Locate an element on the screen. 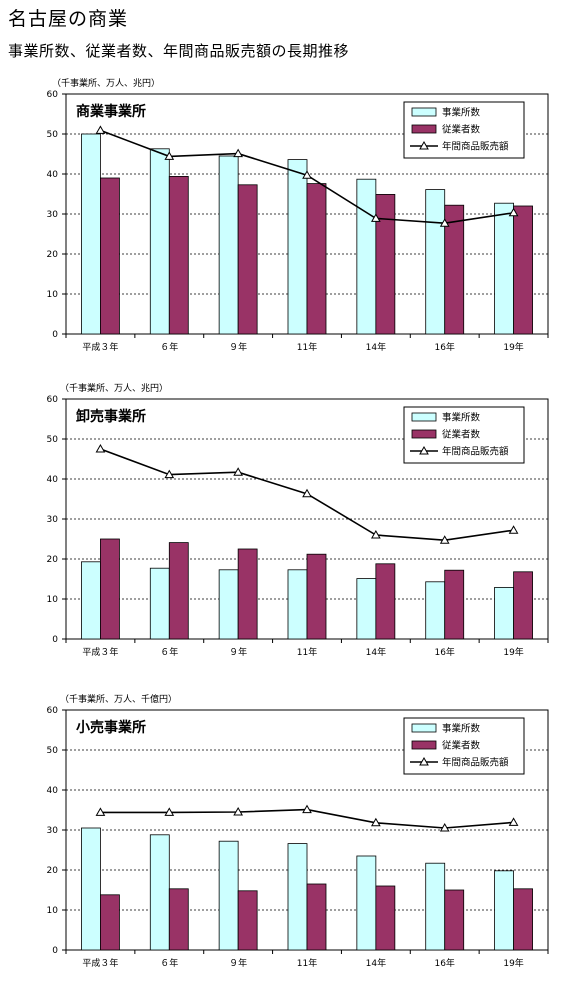 This screenshot has width=580, height=986. y-tick-label: 20 is located at coordinates (53, 255).